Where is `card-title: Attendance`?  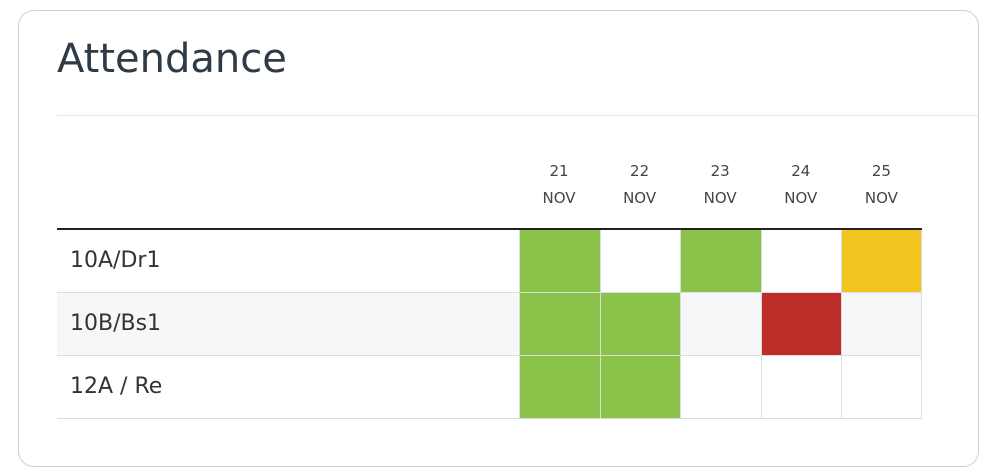
card-title: Attendance is located at coordinates (172, 59).